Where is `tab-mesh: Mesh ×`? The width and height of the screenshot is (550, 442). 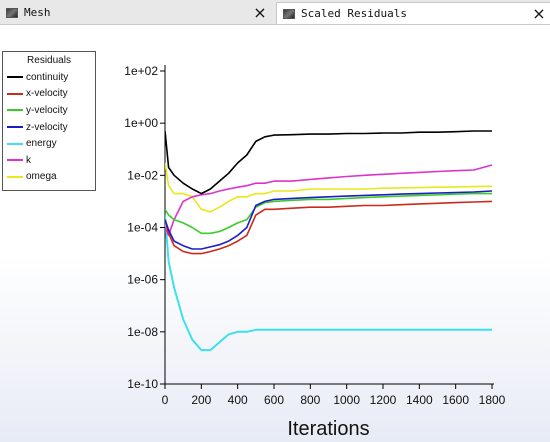 tab-mesh: Mesh × is located at coordinates (136, 12).